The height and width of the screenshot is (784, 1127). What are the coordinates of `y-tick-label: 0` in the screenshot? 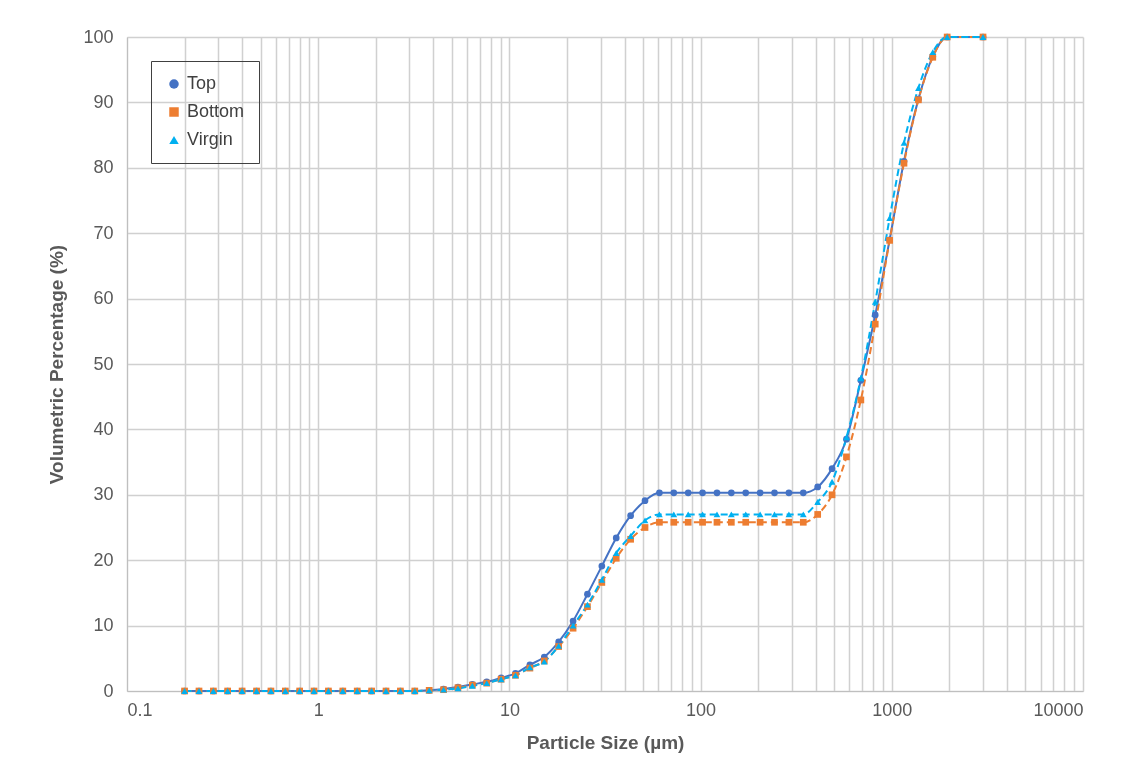 It's located at (108, 690).